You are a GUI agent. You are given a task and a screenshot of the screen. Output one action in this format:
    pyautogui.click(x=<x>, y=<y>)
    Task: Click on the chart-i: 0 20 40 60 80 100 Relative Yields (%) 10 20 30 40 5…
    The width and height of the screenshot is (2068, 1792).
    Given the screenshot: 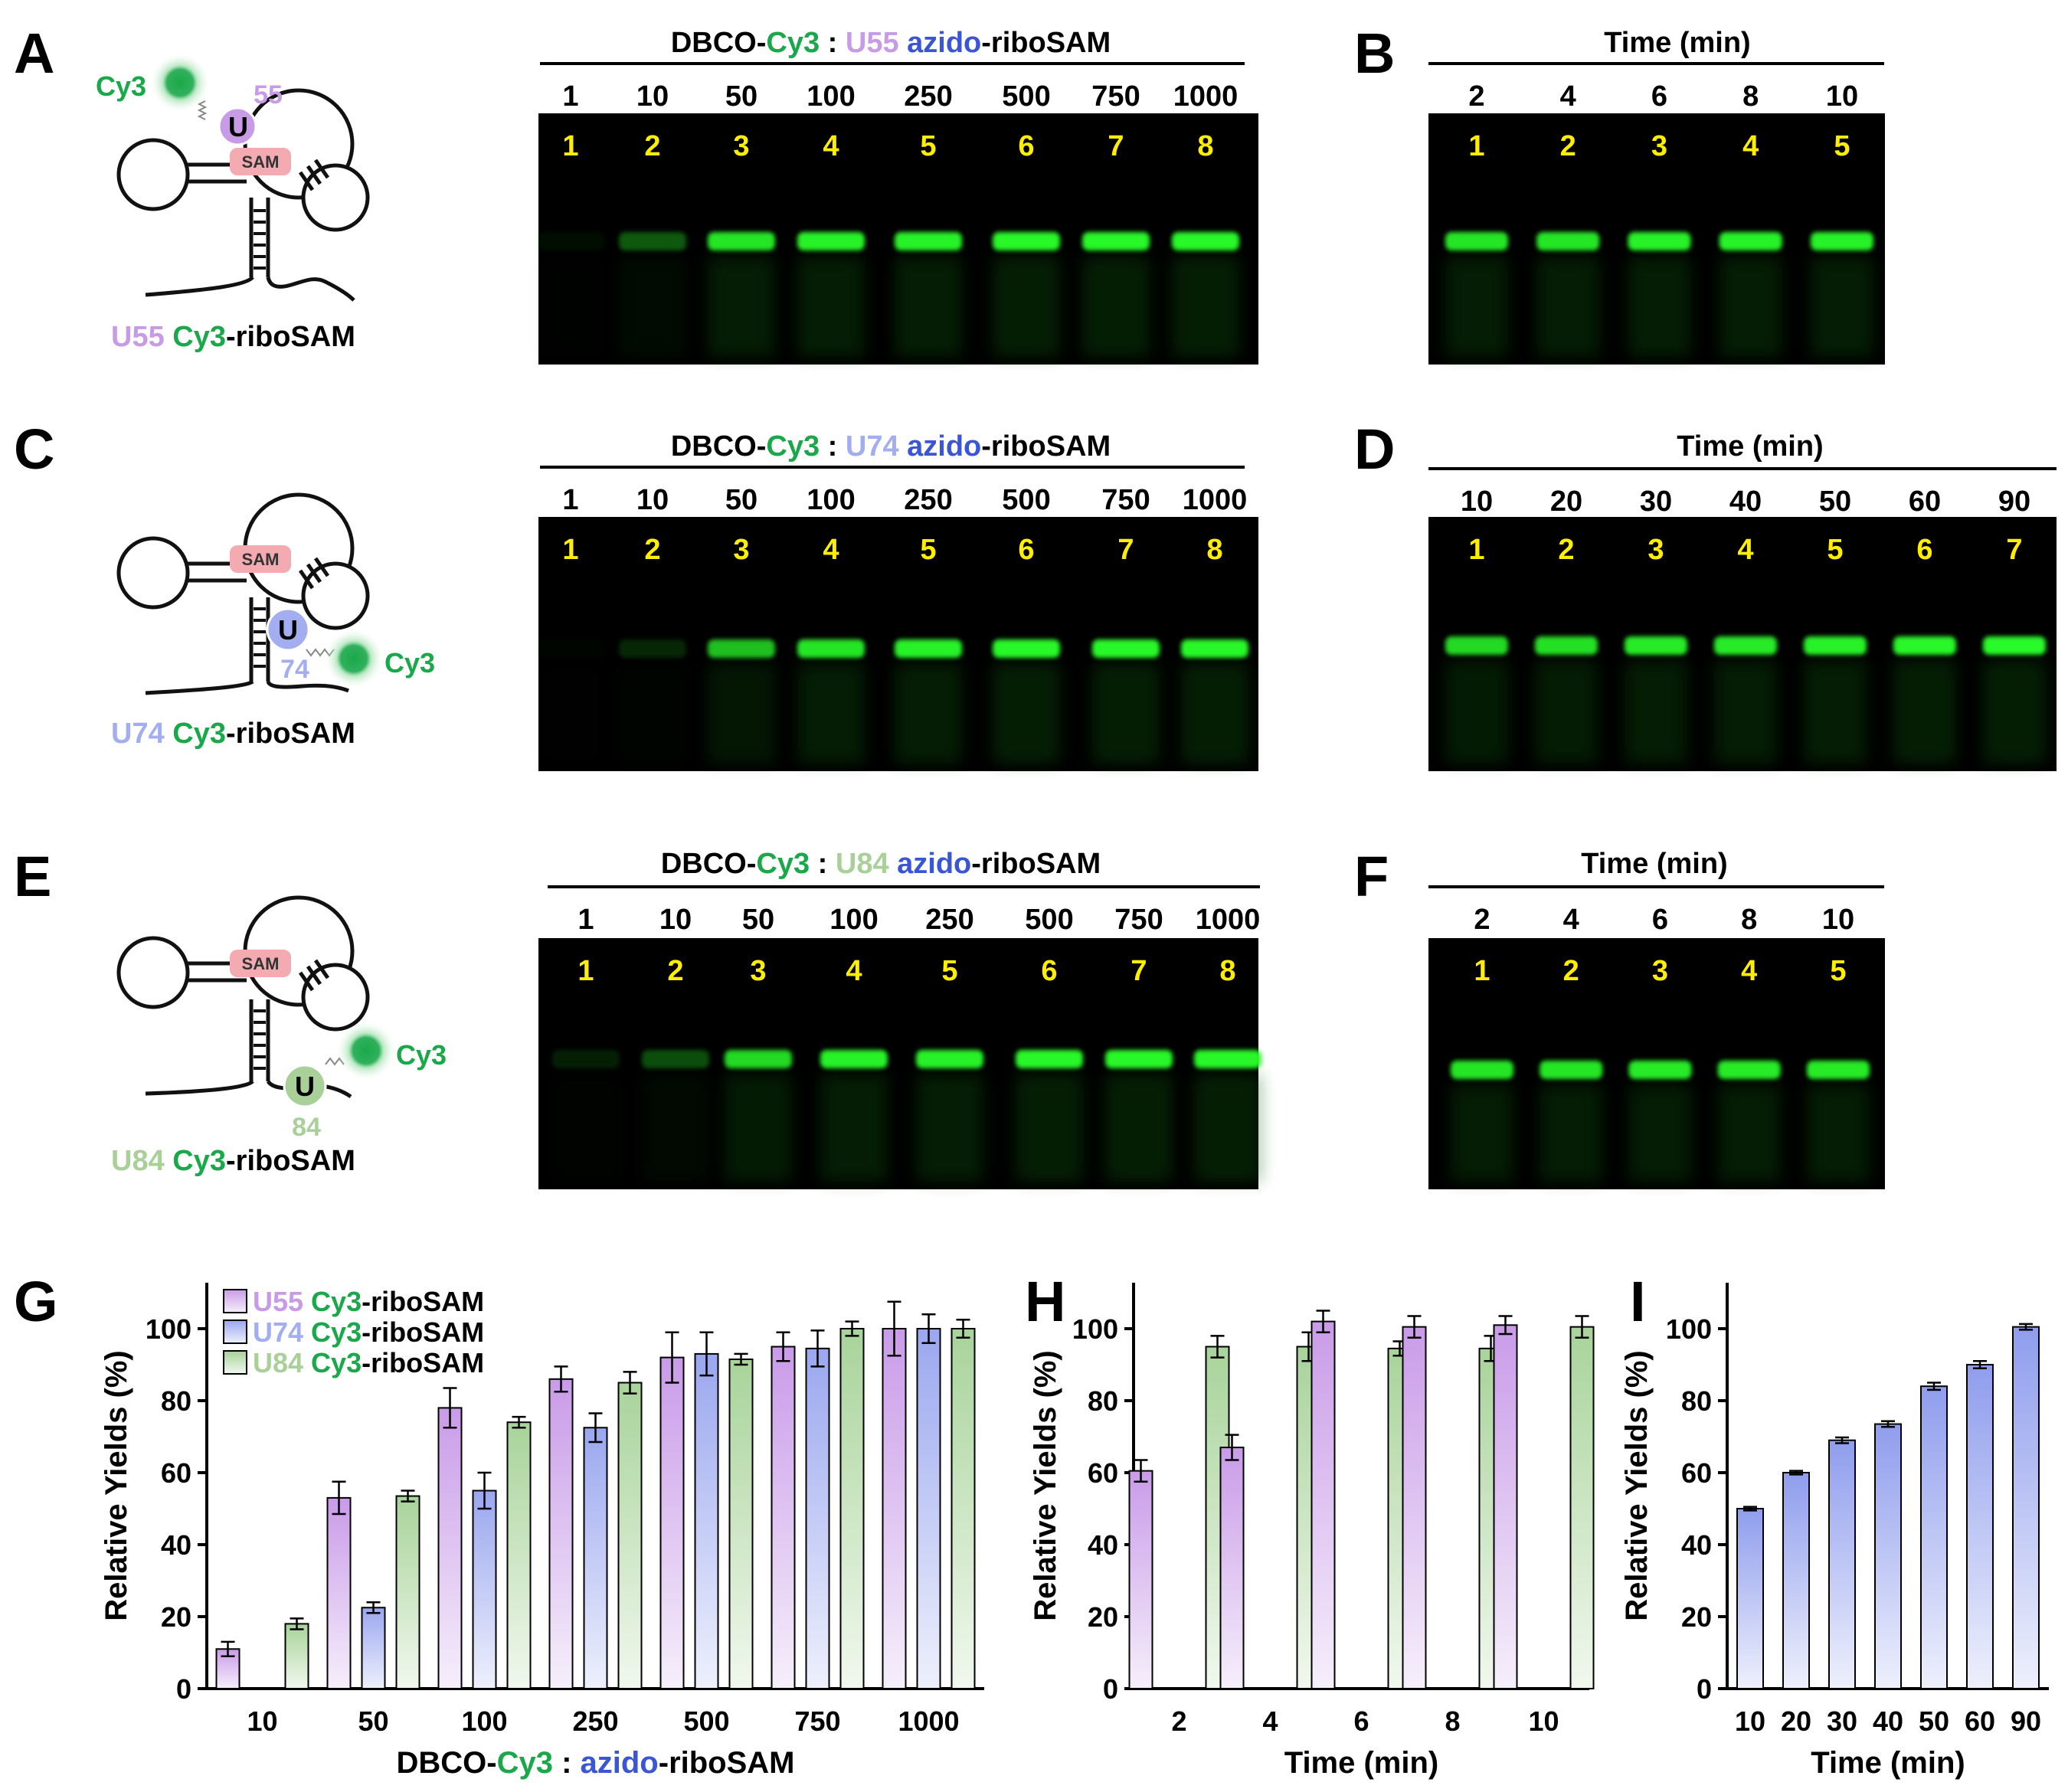 What is the action you would take?
    pyautogui.click(x=1834, y=1531)
    